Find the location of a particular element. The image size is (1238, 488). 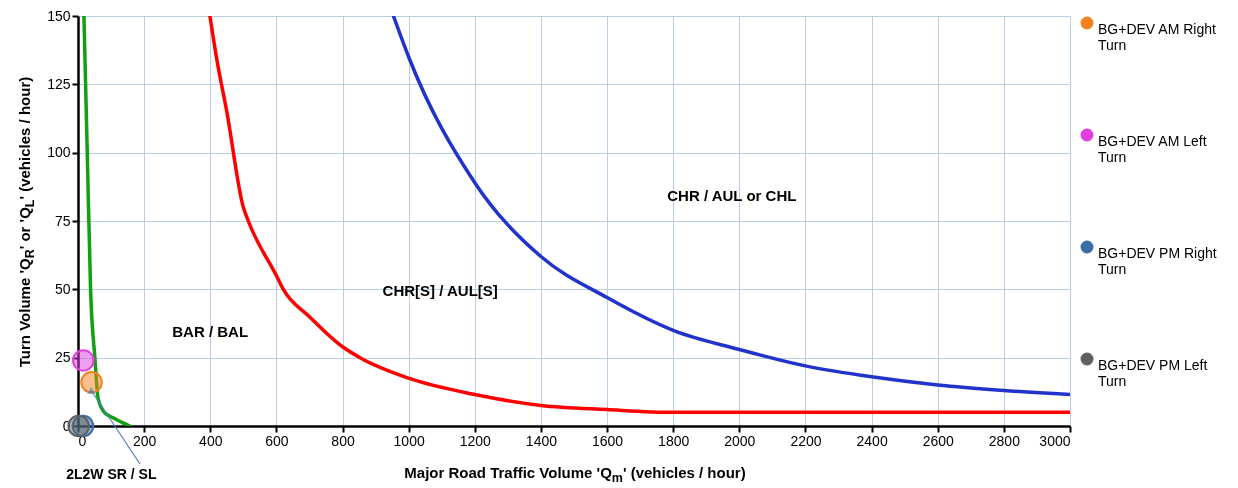

x-tick-label: 600 is located at coordinates (277, 440).